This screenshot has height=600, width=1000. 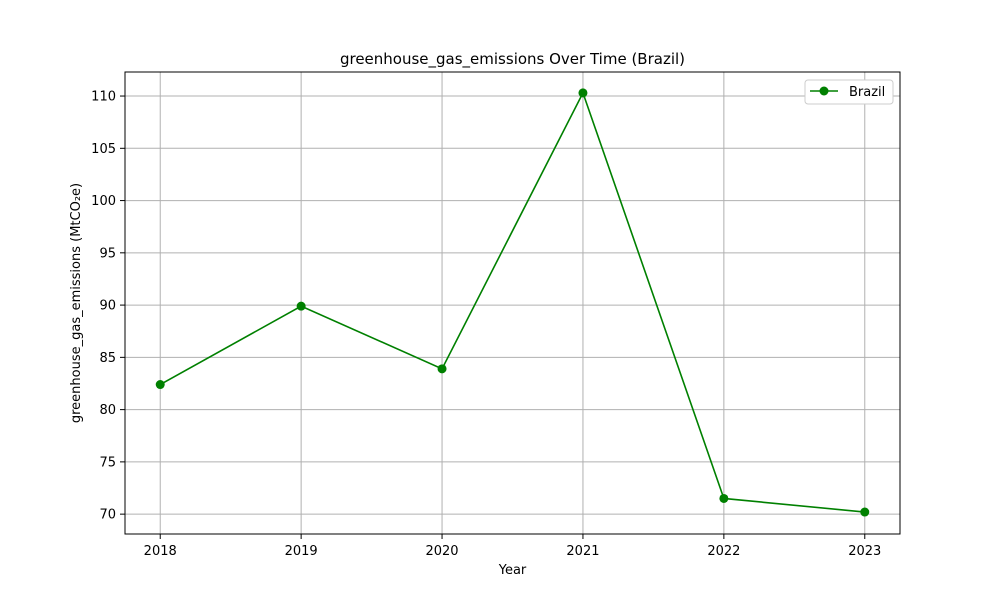 I want to click on x-tick-label: 2019, so click(x=301, y=551).